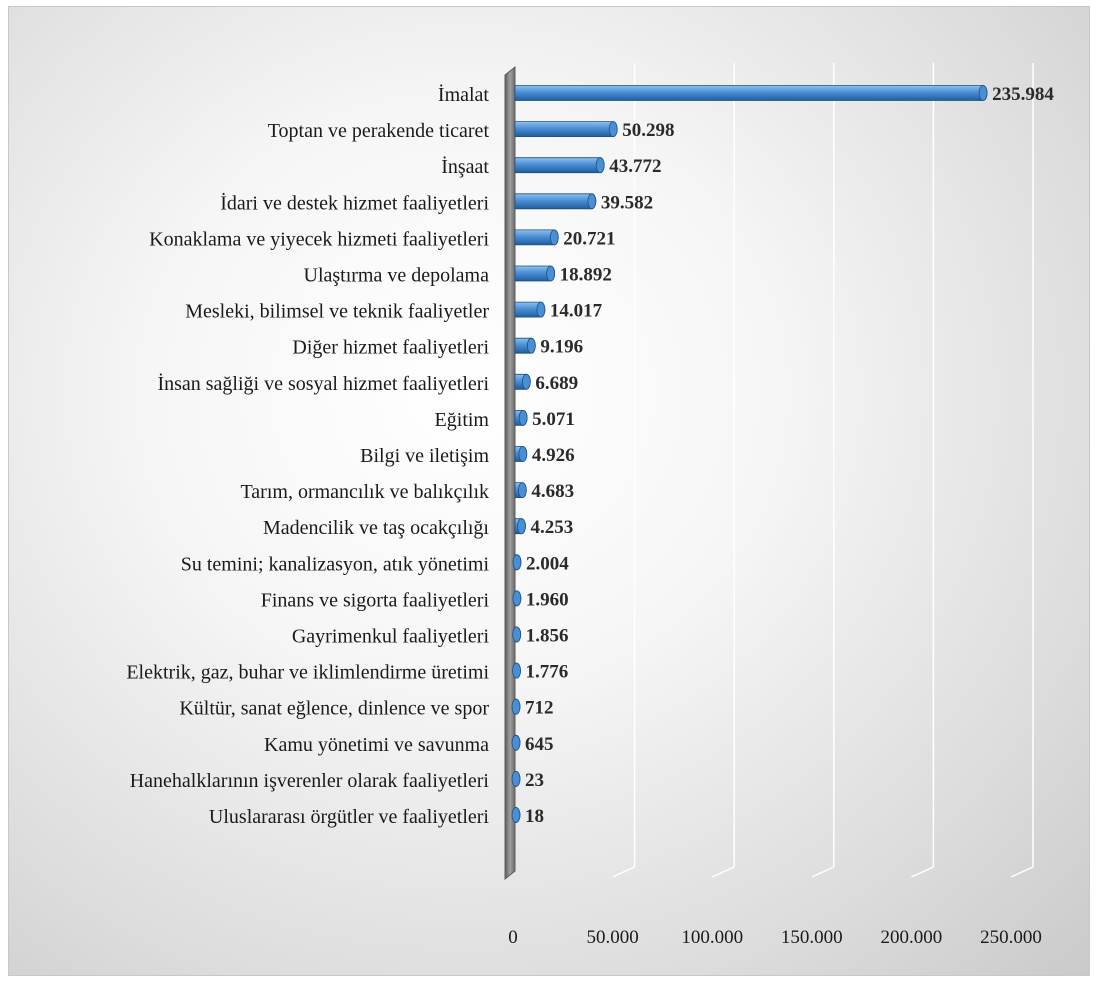  Describe the element at coordinates (912, 937) in the screenshot. I see `x-tick-label: 200.000` at that location.